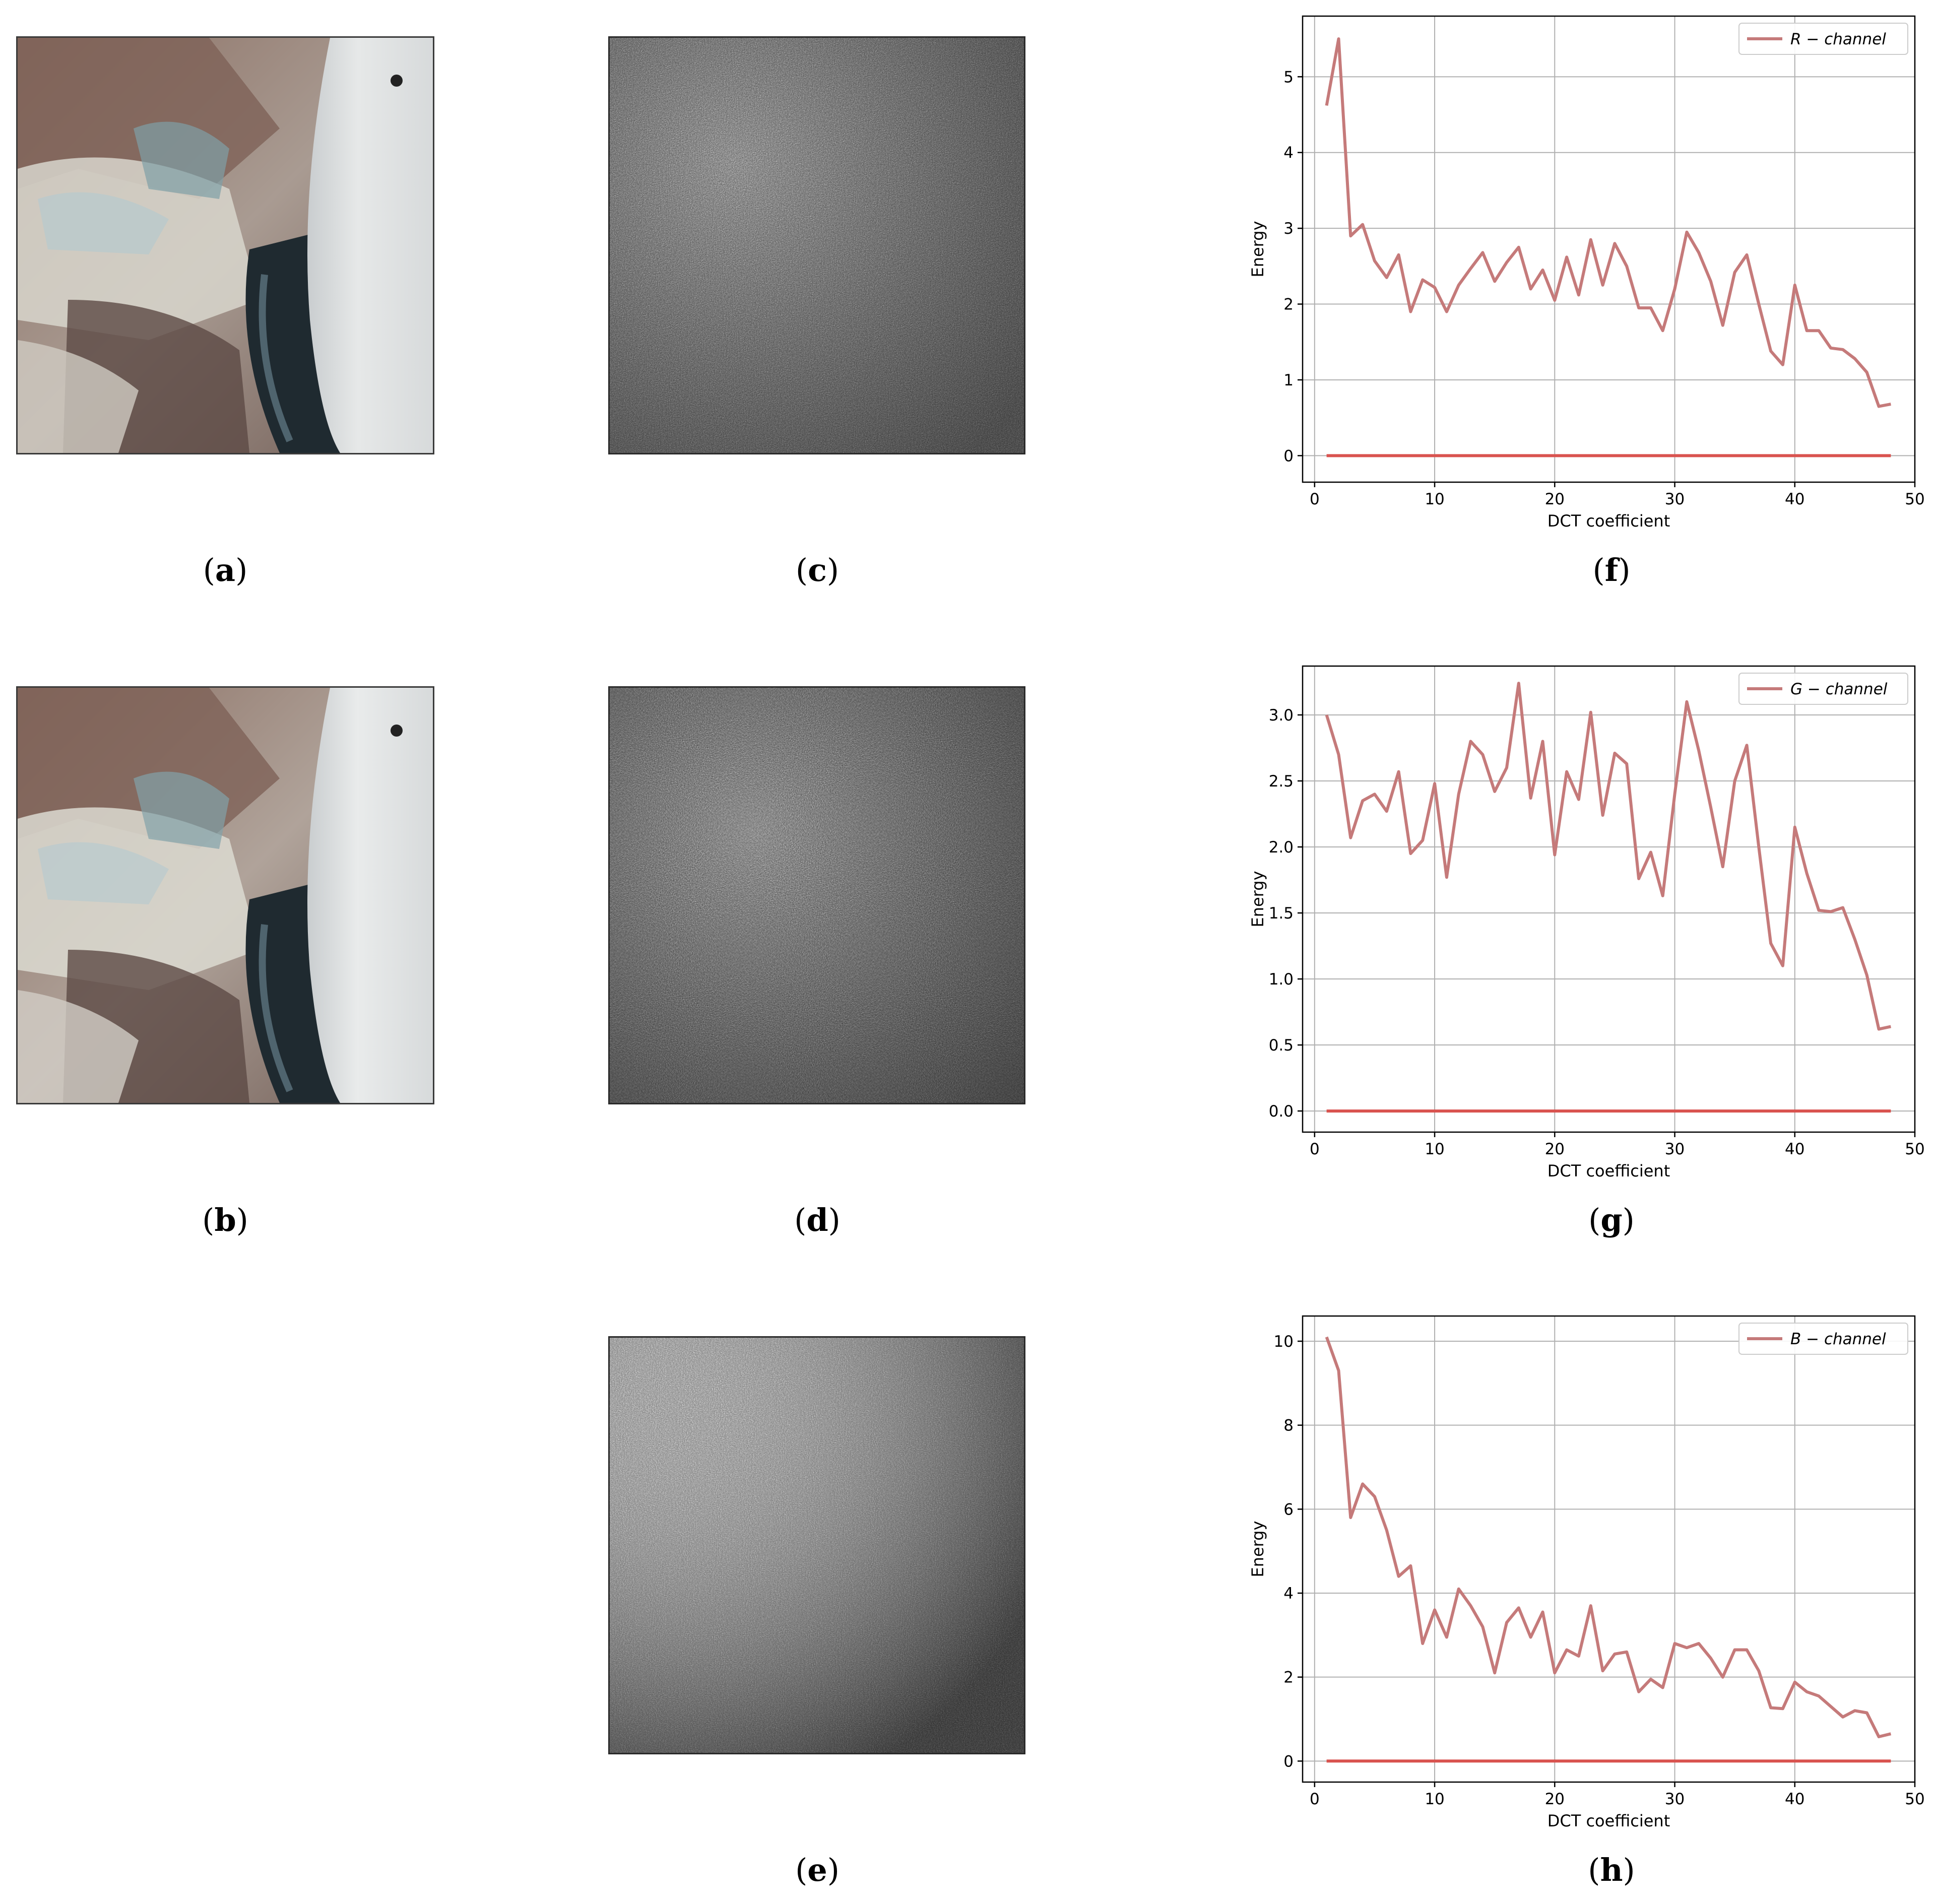 The width and height of the screenshot is (1935, 1904). What do you see at coordinates (1608, 857) in the screenshot?
I see `series-line-g` at bounding box center [1608, 857].